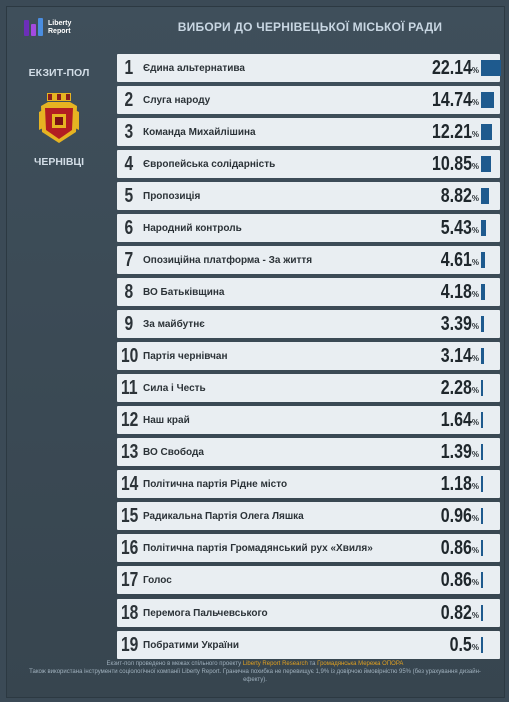 The width and height of the screenshot is (509, 702). Describe the element at coordinates (456, 452) in the screenshot. I see `vote-value: 1.39` at that location.